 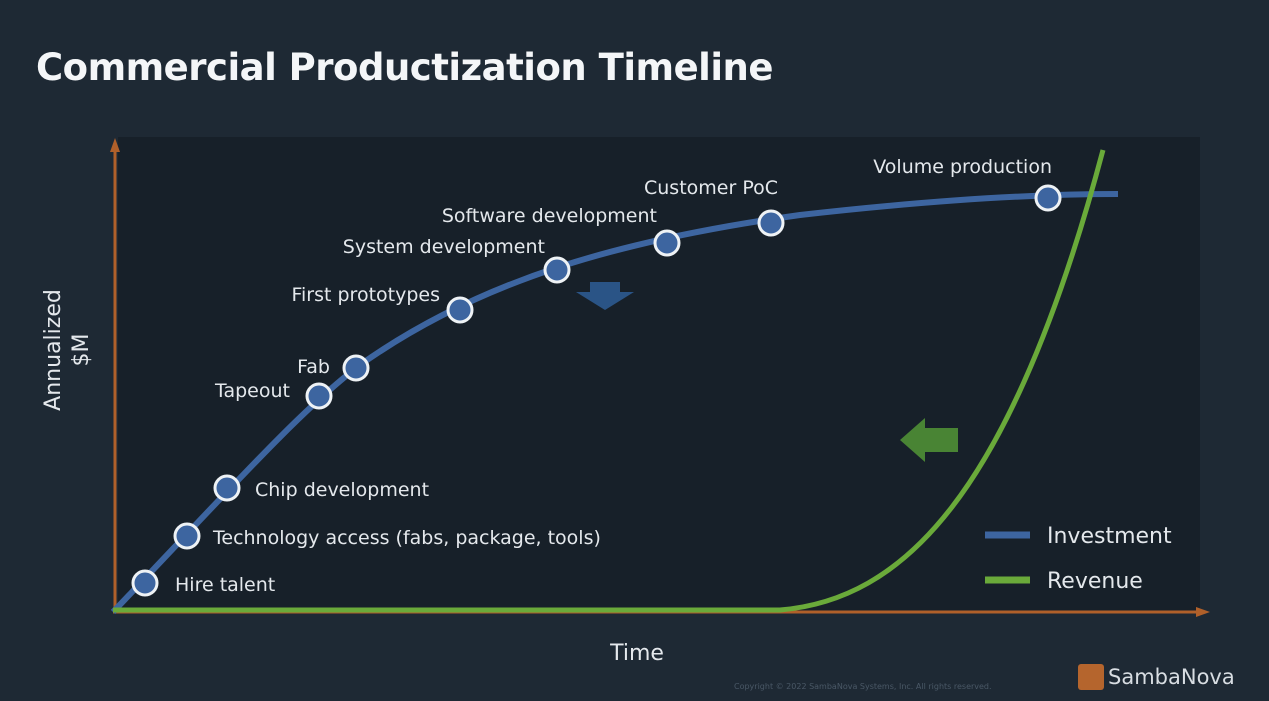 I want to click on decrease-arrow-icon, so click(x=605, y=296).